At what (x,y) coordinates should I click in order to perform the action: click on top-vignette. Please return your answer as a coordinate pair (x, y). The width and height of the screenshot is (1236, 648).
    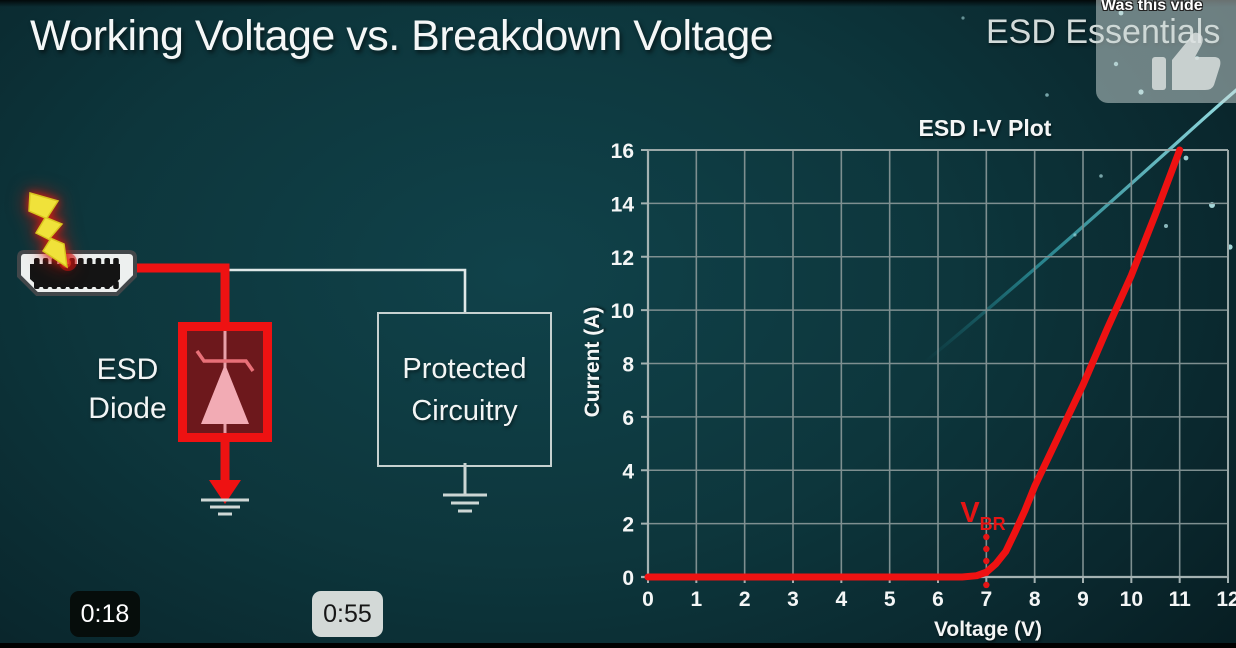
    Looking at the image, I should click on (618, 3).